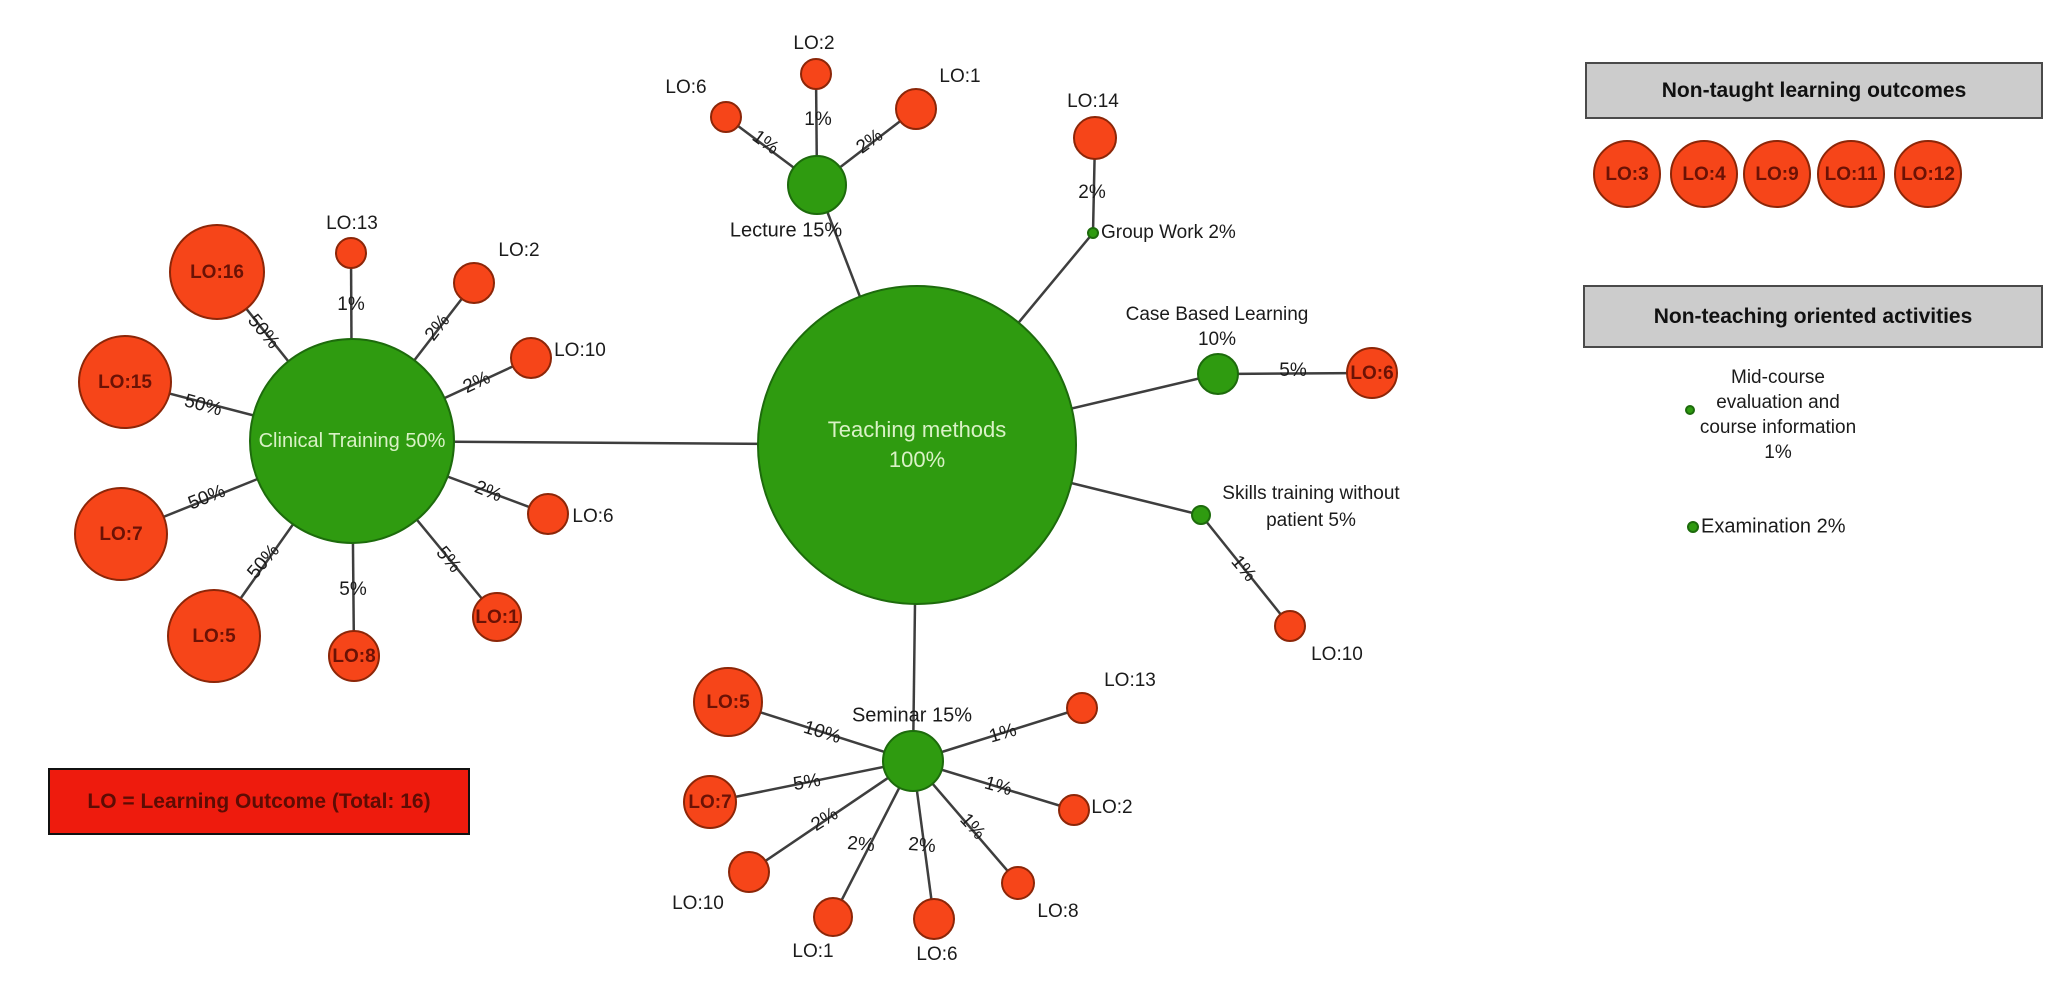 This screenshot has height=1001, width=2059. Describe the element at coordinates (1814, 90) in the screenshot. I see `panel-non-taught-header: Non-taught learning outcomes` at that location.